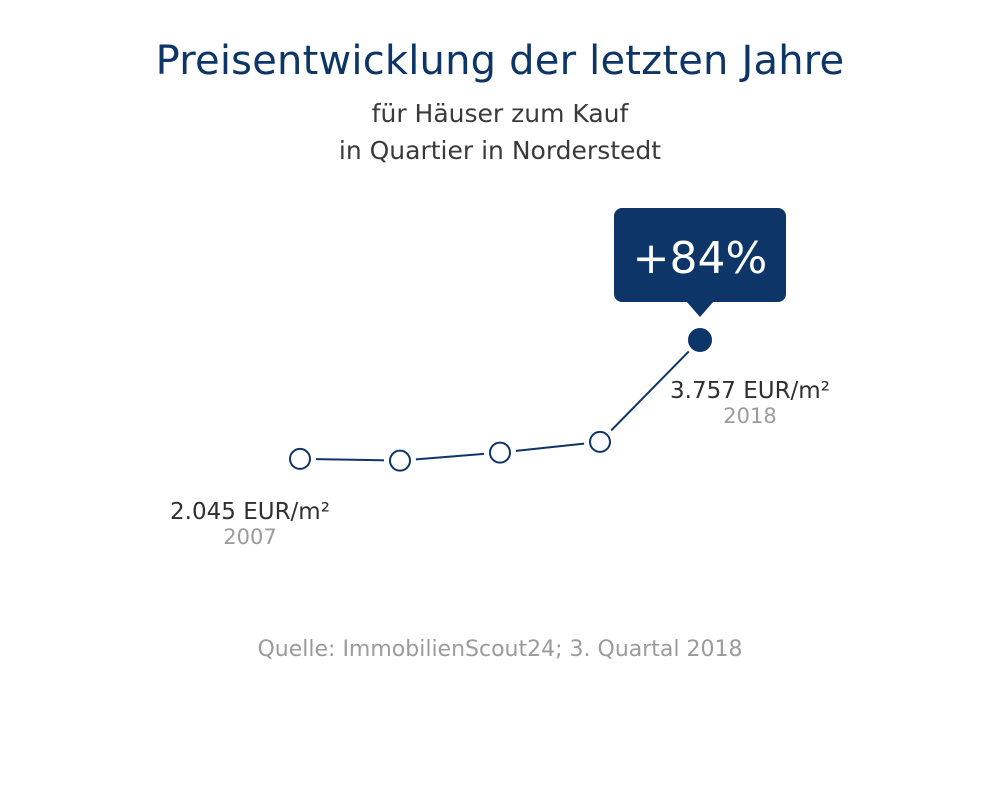 The height and width of the screenshot is (800, 1000). I want to click on chart-title: Preisentwicklung der letzten Jahre, so click(500, 61).